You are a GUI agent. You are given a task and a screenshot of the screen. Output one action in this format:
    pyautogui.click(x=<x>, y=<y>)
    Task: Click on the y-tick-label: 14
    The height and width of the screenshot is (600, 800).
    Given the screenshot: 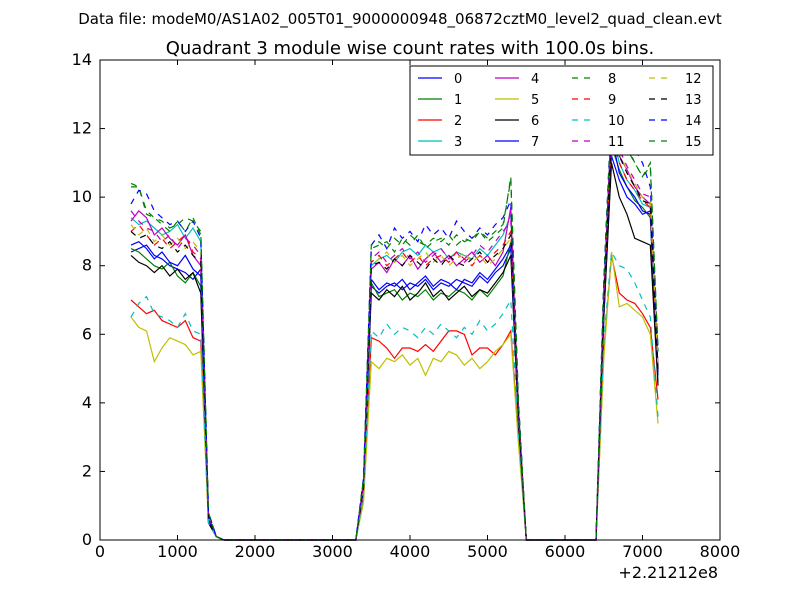 What is the action you would take?
    pyautogui.click(x=82, y=59)
    